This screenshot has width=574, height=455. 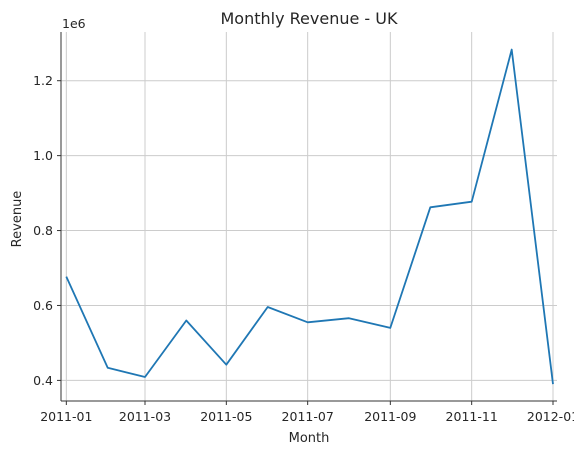 I want to click on y-axis-label: Revenue, so click(x=17, y=219).